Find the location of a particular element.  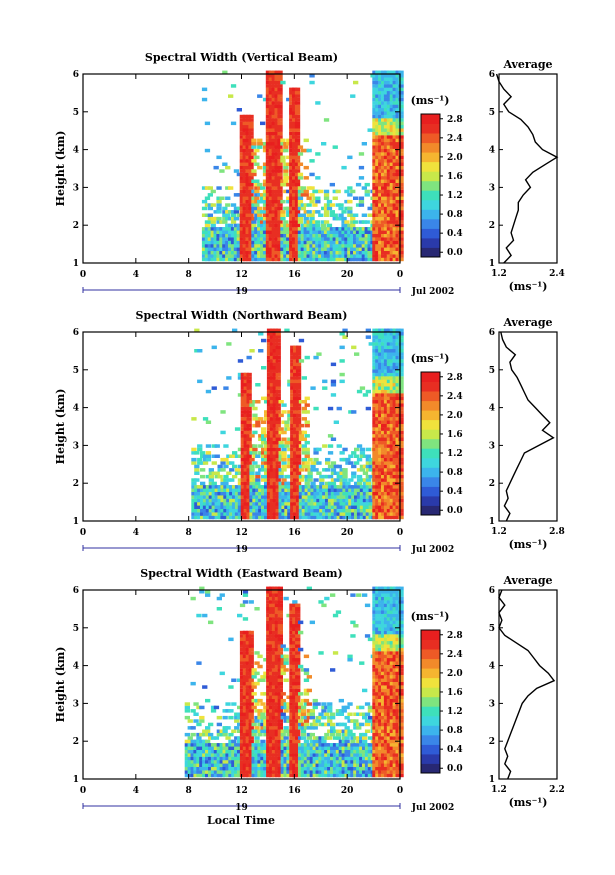

profile-x-label: (ms⁻¹) is located at coordinates (528, 544).